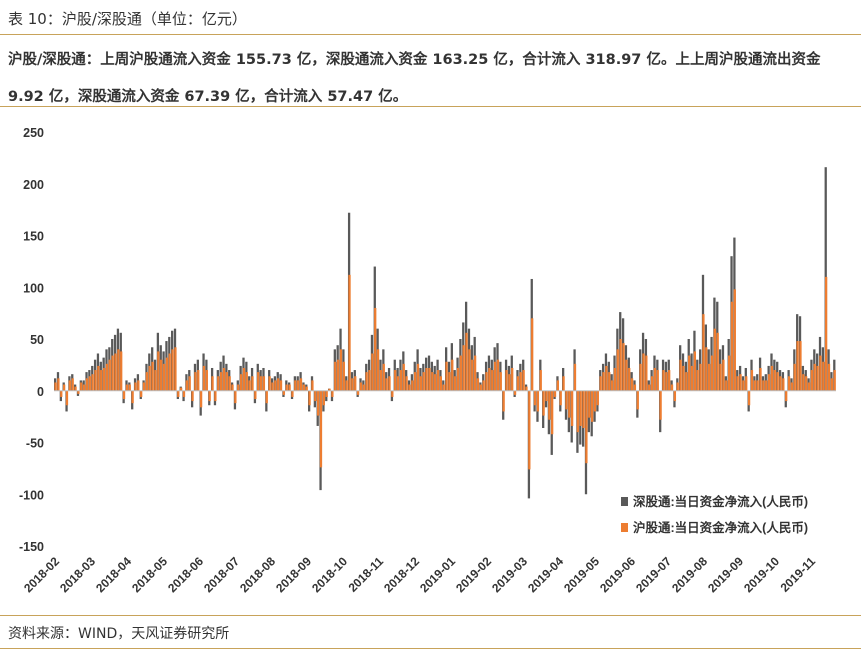  Describe the element at coordinates (714, 514) in the screenshot. I see `legend: 深股通:当日资金净流入(人民币) 沪股通:当日资金净流入(人民币)` at that location.